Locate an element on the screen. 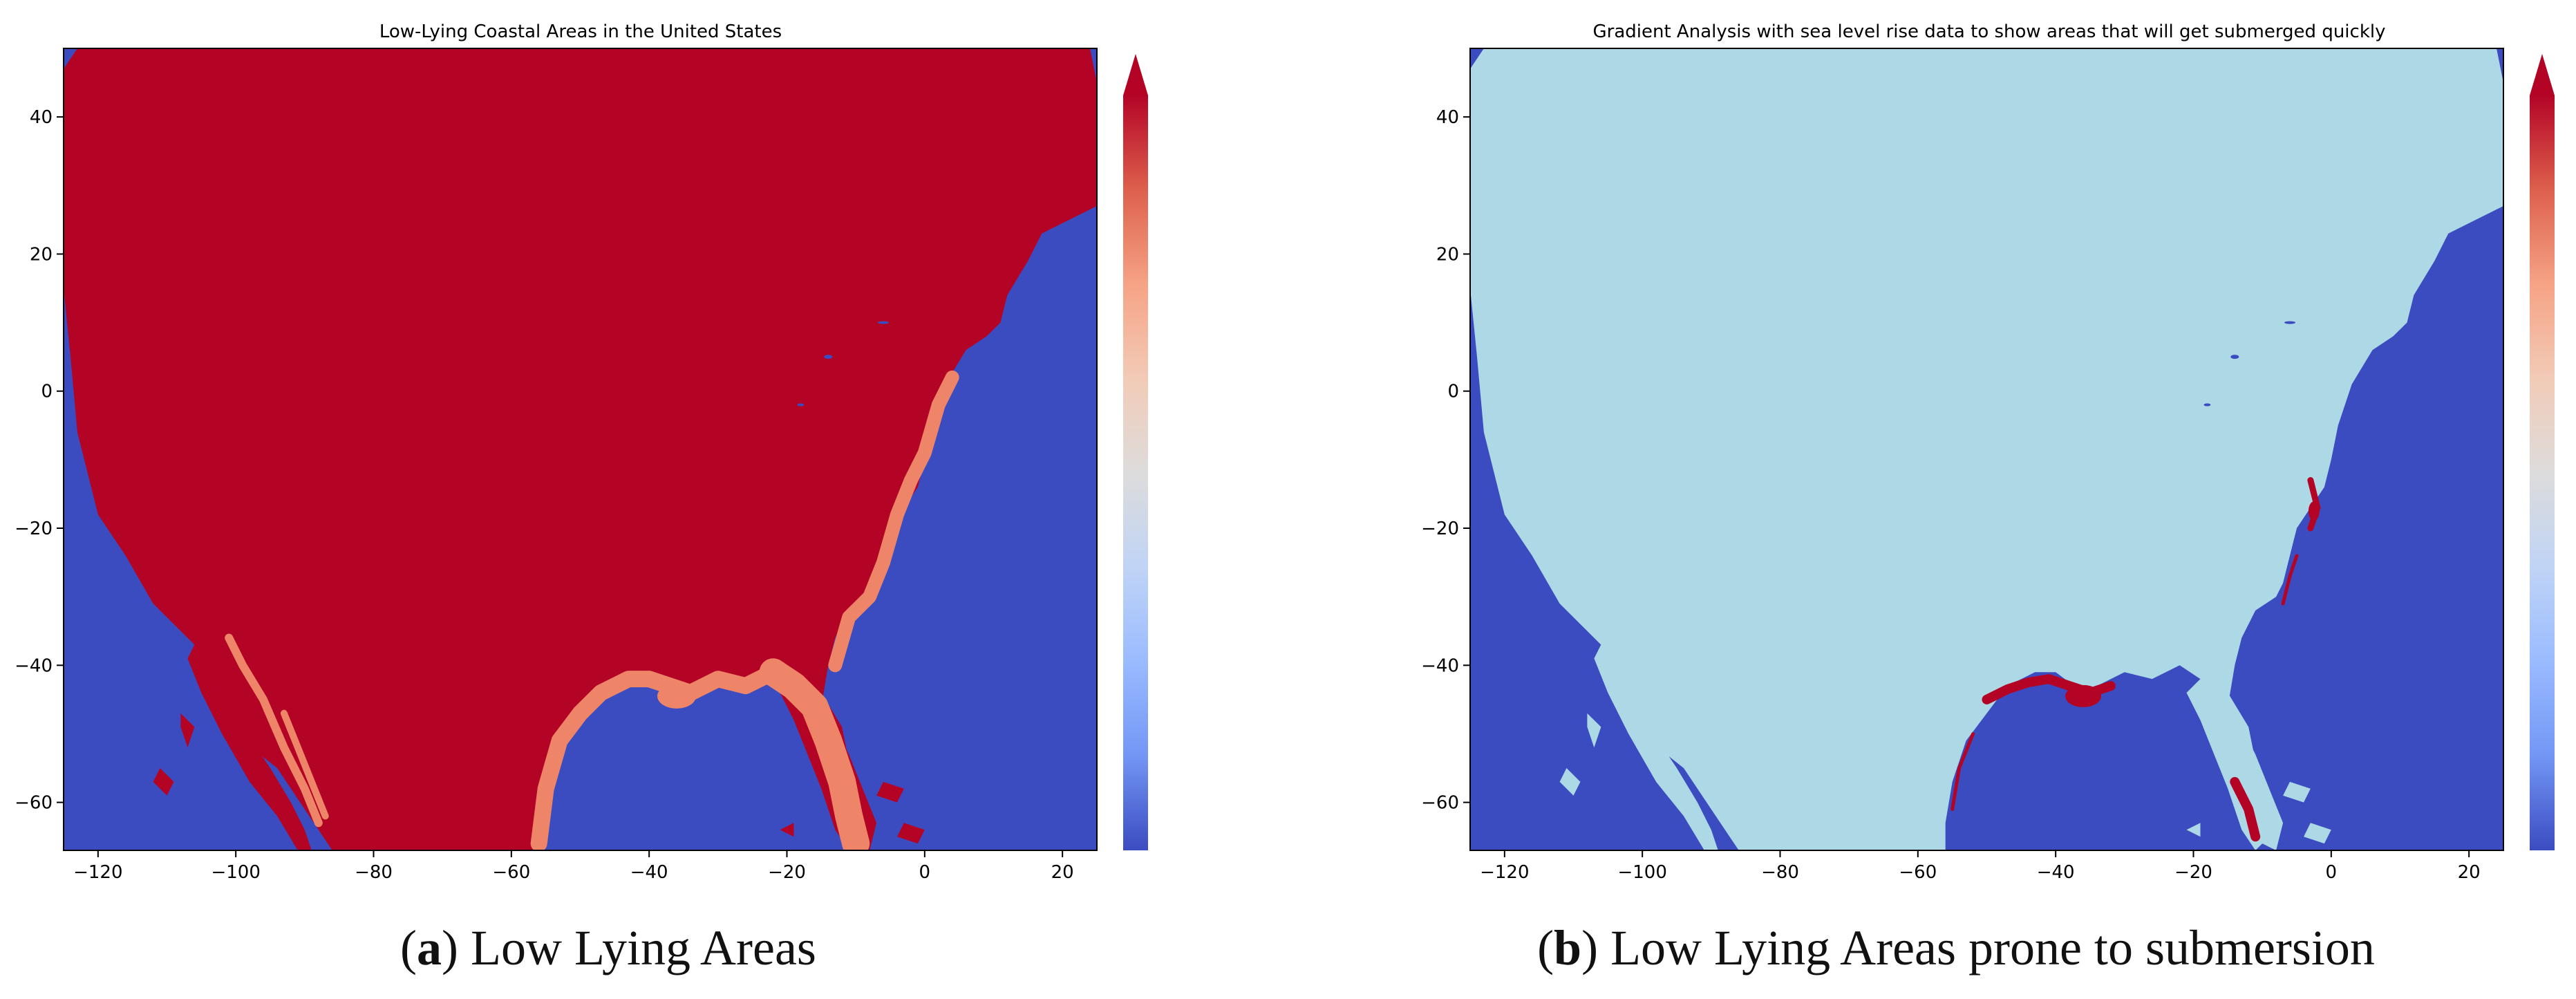 The height and width of the screenshot is (999, 2576). colorbar-a is located at coordinates (1135, 452).